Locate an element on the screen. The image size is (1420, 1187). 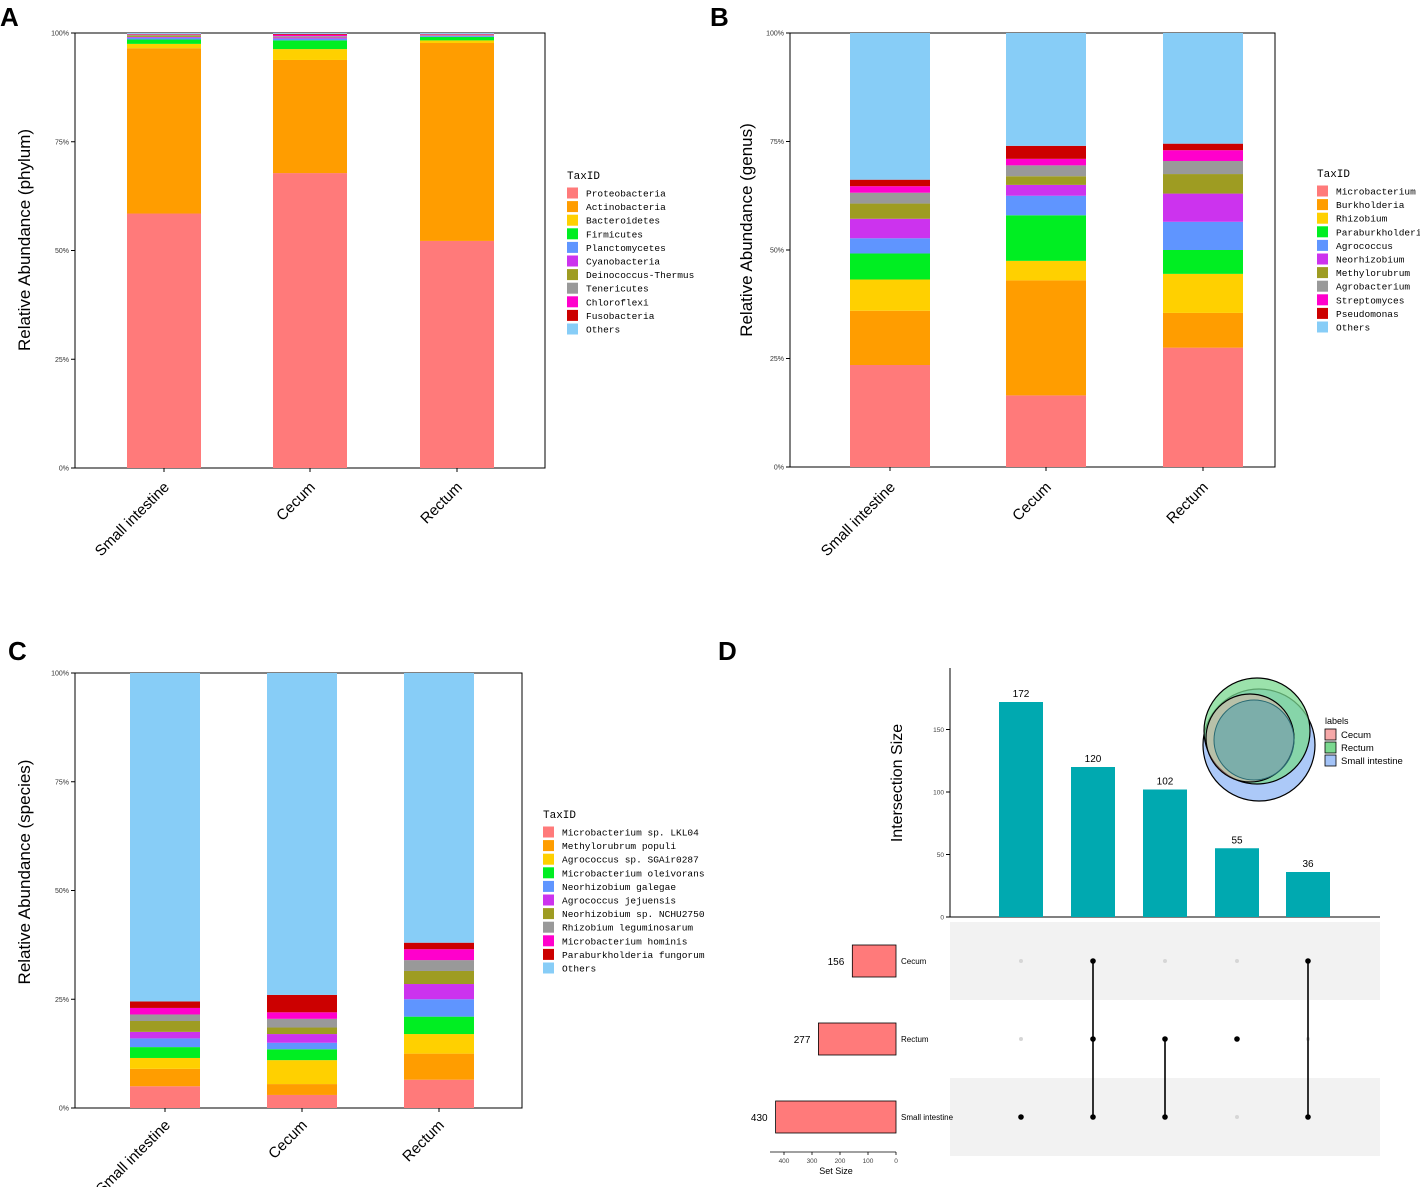
bar-segment-agrobacterium is located at coordinates (1203, 168).